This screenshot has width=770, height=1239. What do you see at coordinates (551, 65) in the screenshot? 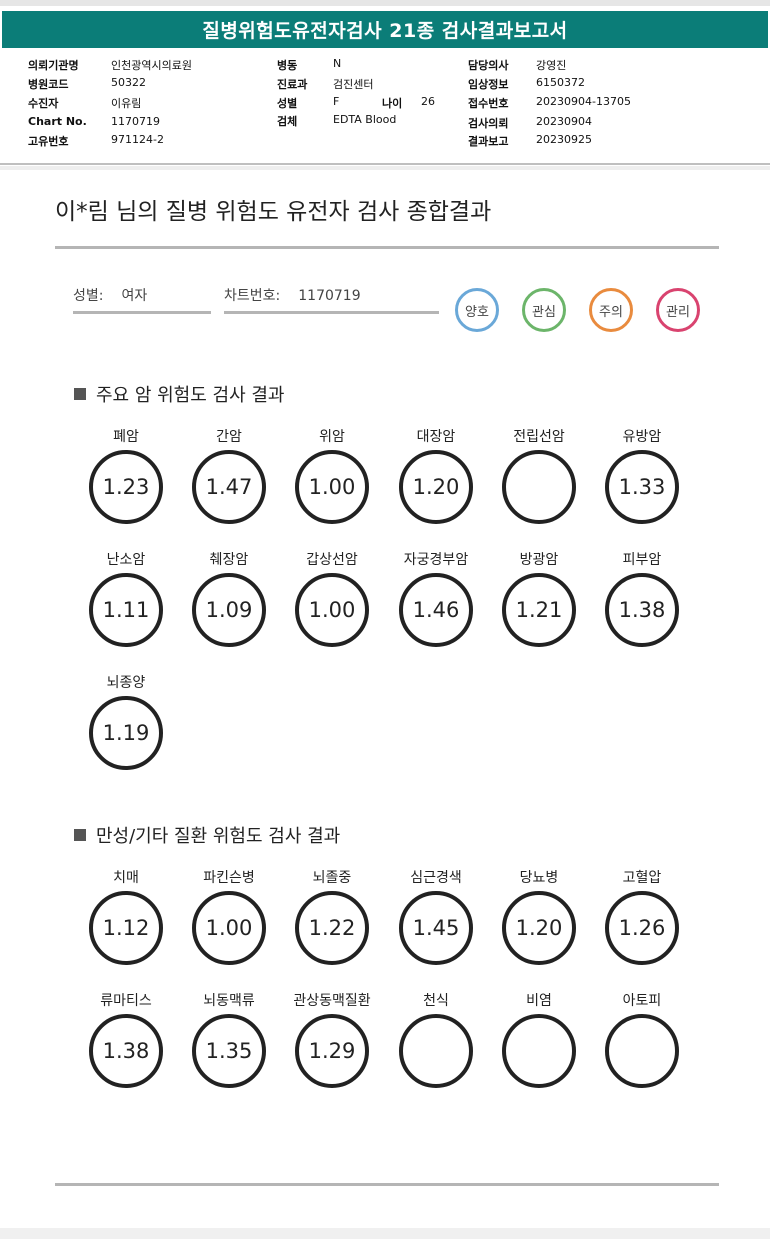
I see `info-value-doctor: 강영진` at bounding box center [551, 65].